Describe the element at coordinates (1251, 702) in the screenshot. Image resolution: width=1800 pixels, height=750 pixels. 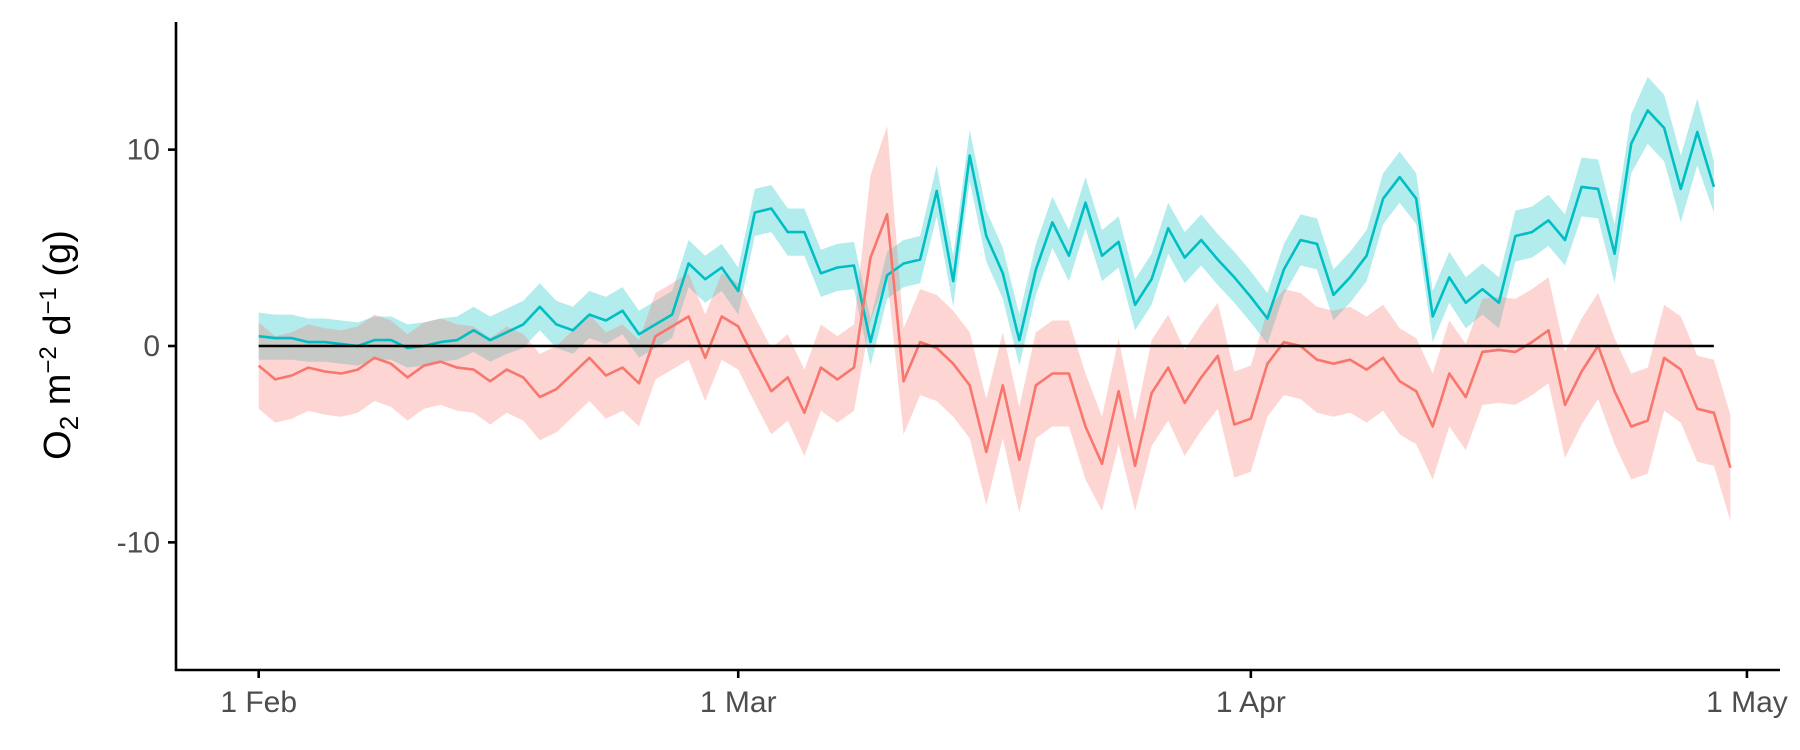
I see `x-tick-label: 1 Apr` at that location.